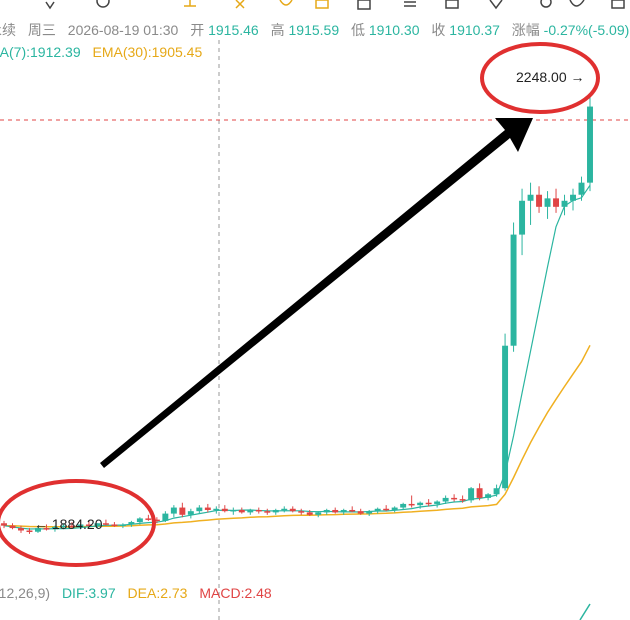  What do you see at coordinates (358, 30) in the screenshot?
I see `low-label: 低` at bounding box center [358, 30].